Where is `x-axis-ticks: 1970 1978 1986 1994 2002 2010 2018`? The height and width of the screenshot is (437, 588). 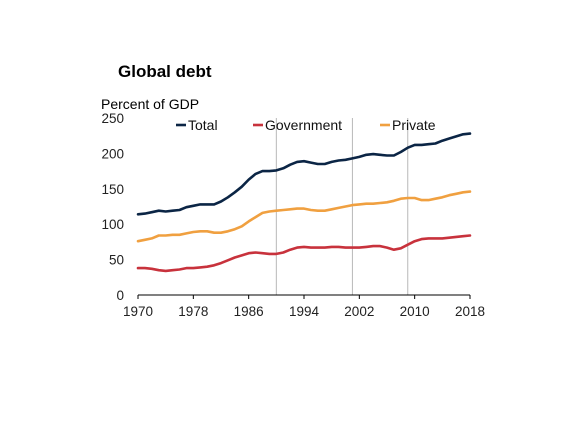
x-axis-ticks: 1970 1978 1986 1994 2002 2010 2018 is located at coordinates (304, 307).